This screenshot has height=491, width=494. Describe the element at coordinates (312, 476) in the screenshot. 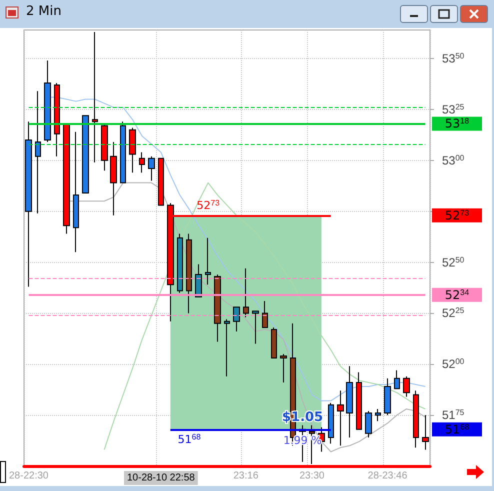

I see `x-tick-label: 23:30` at that location.